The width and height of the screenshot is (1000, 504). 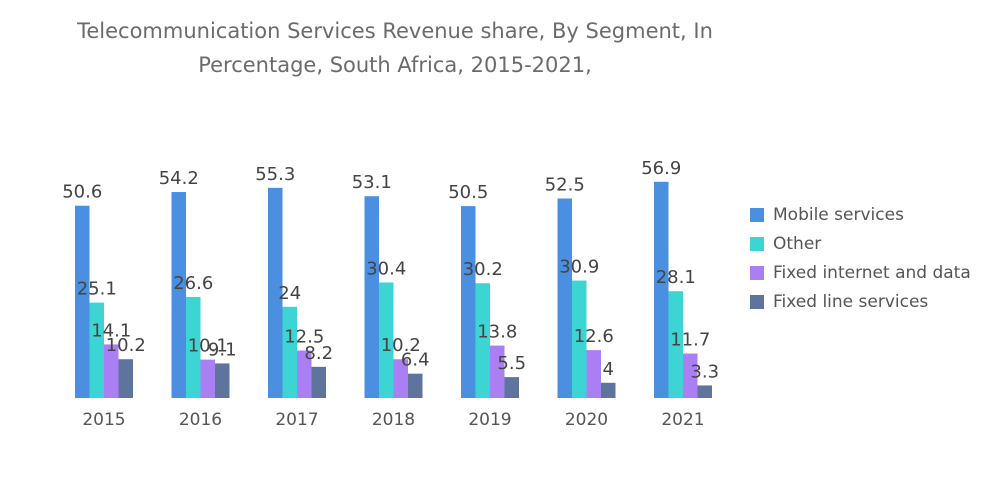 What do you see at coordinates (96, 350) in the screenshot?
I see `bar-2015-other` at bounding box center [96, 350].